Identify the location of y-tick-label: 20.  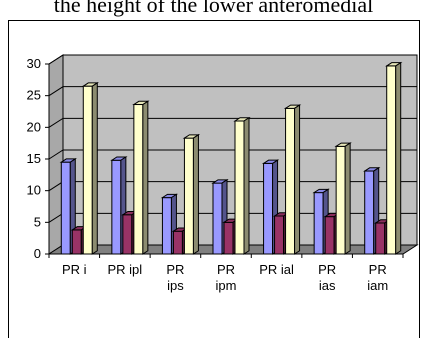
(34, 126).